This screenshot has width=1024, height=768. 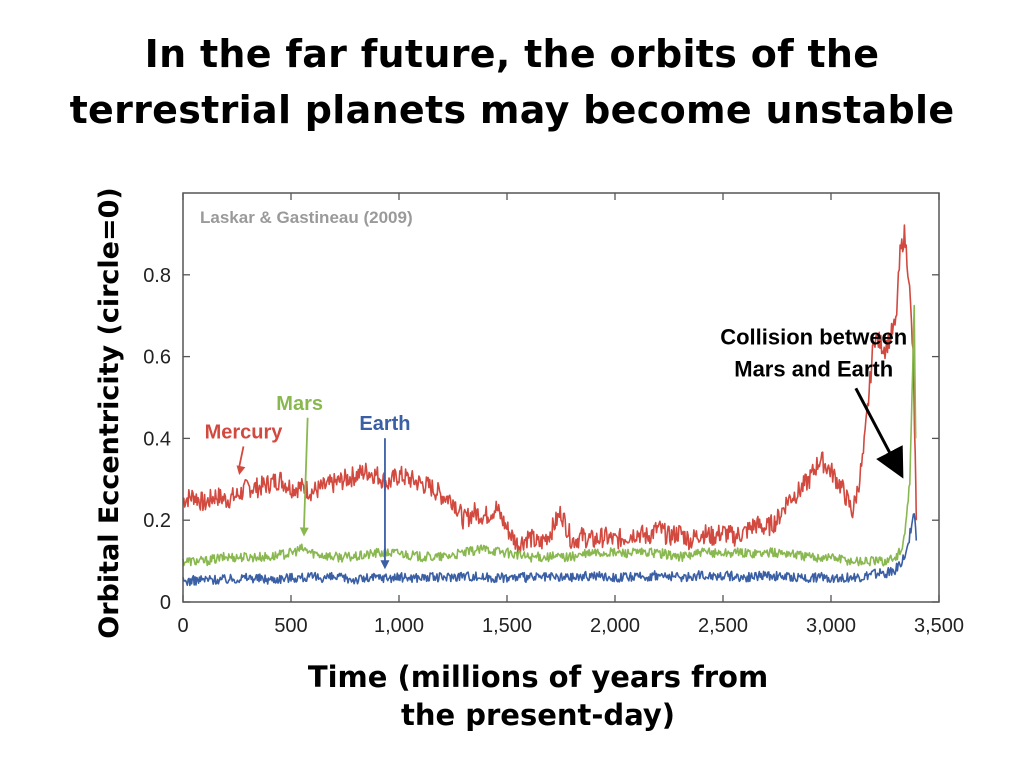 What do you see at coordinates (306, 217) in the screenshot?
I see `source-label: Laskar & Gastineau (2009)` at bounding box center [306, 217].